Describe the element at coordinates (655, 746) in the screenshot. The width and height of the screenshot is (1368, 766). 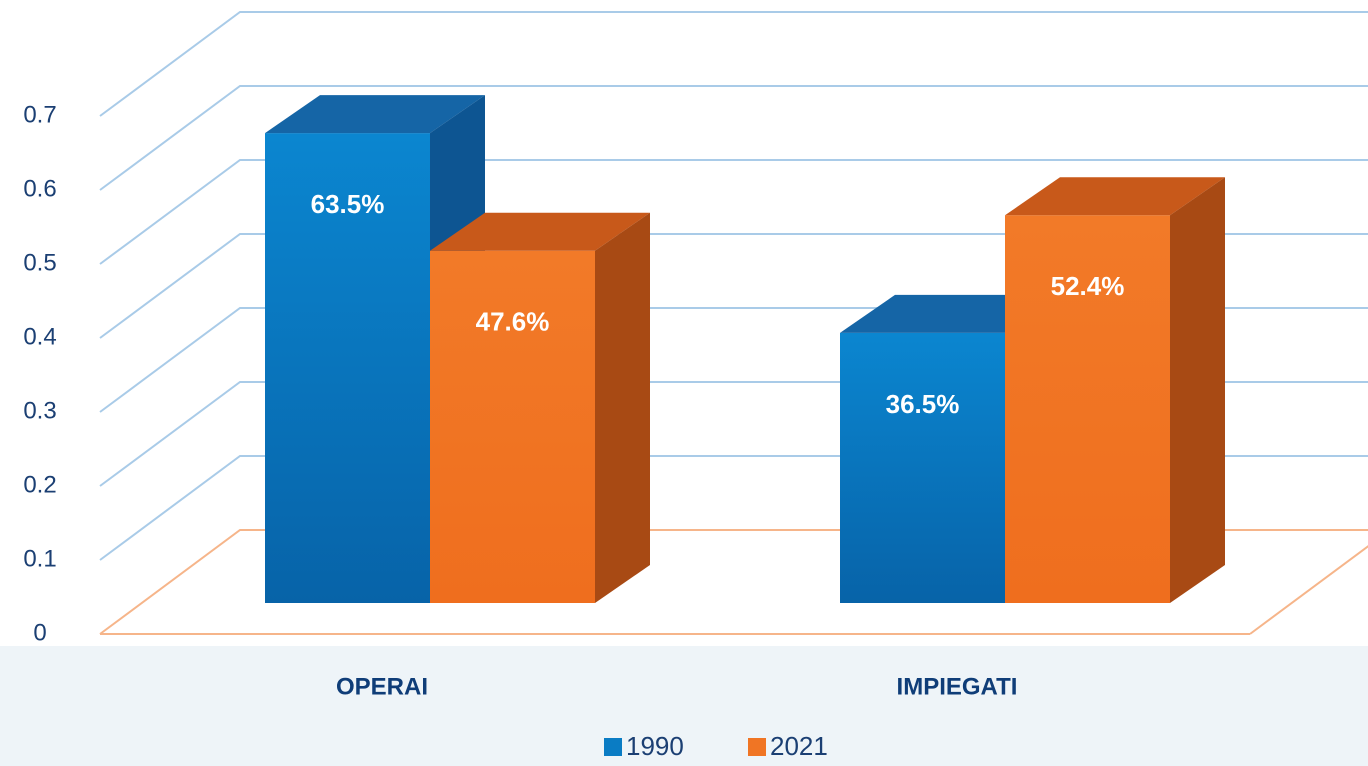
I see `legend-label: 1990` at that location.